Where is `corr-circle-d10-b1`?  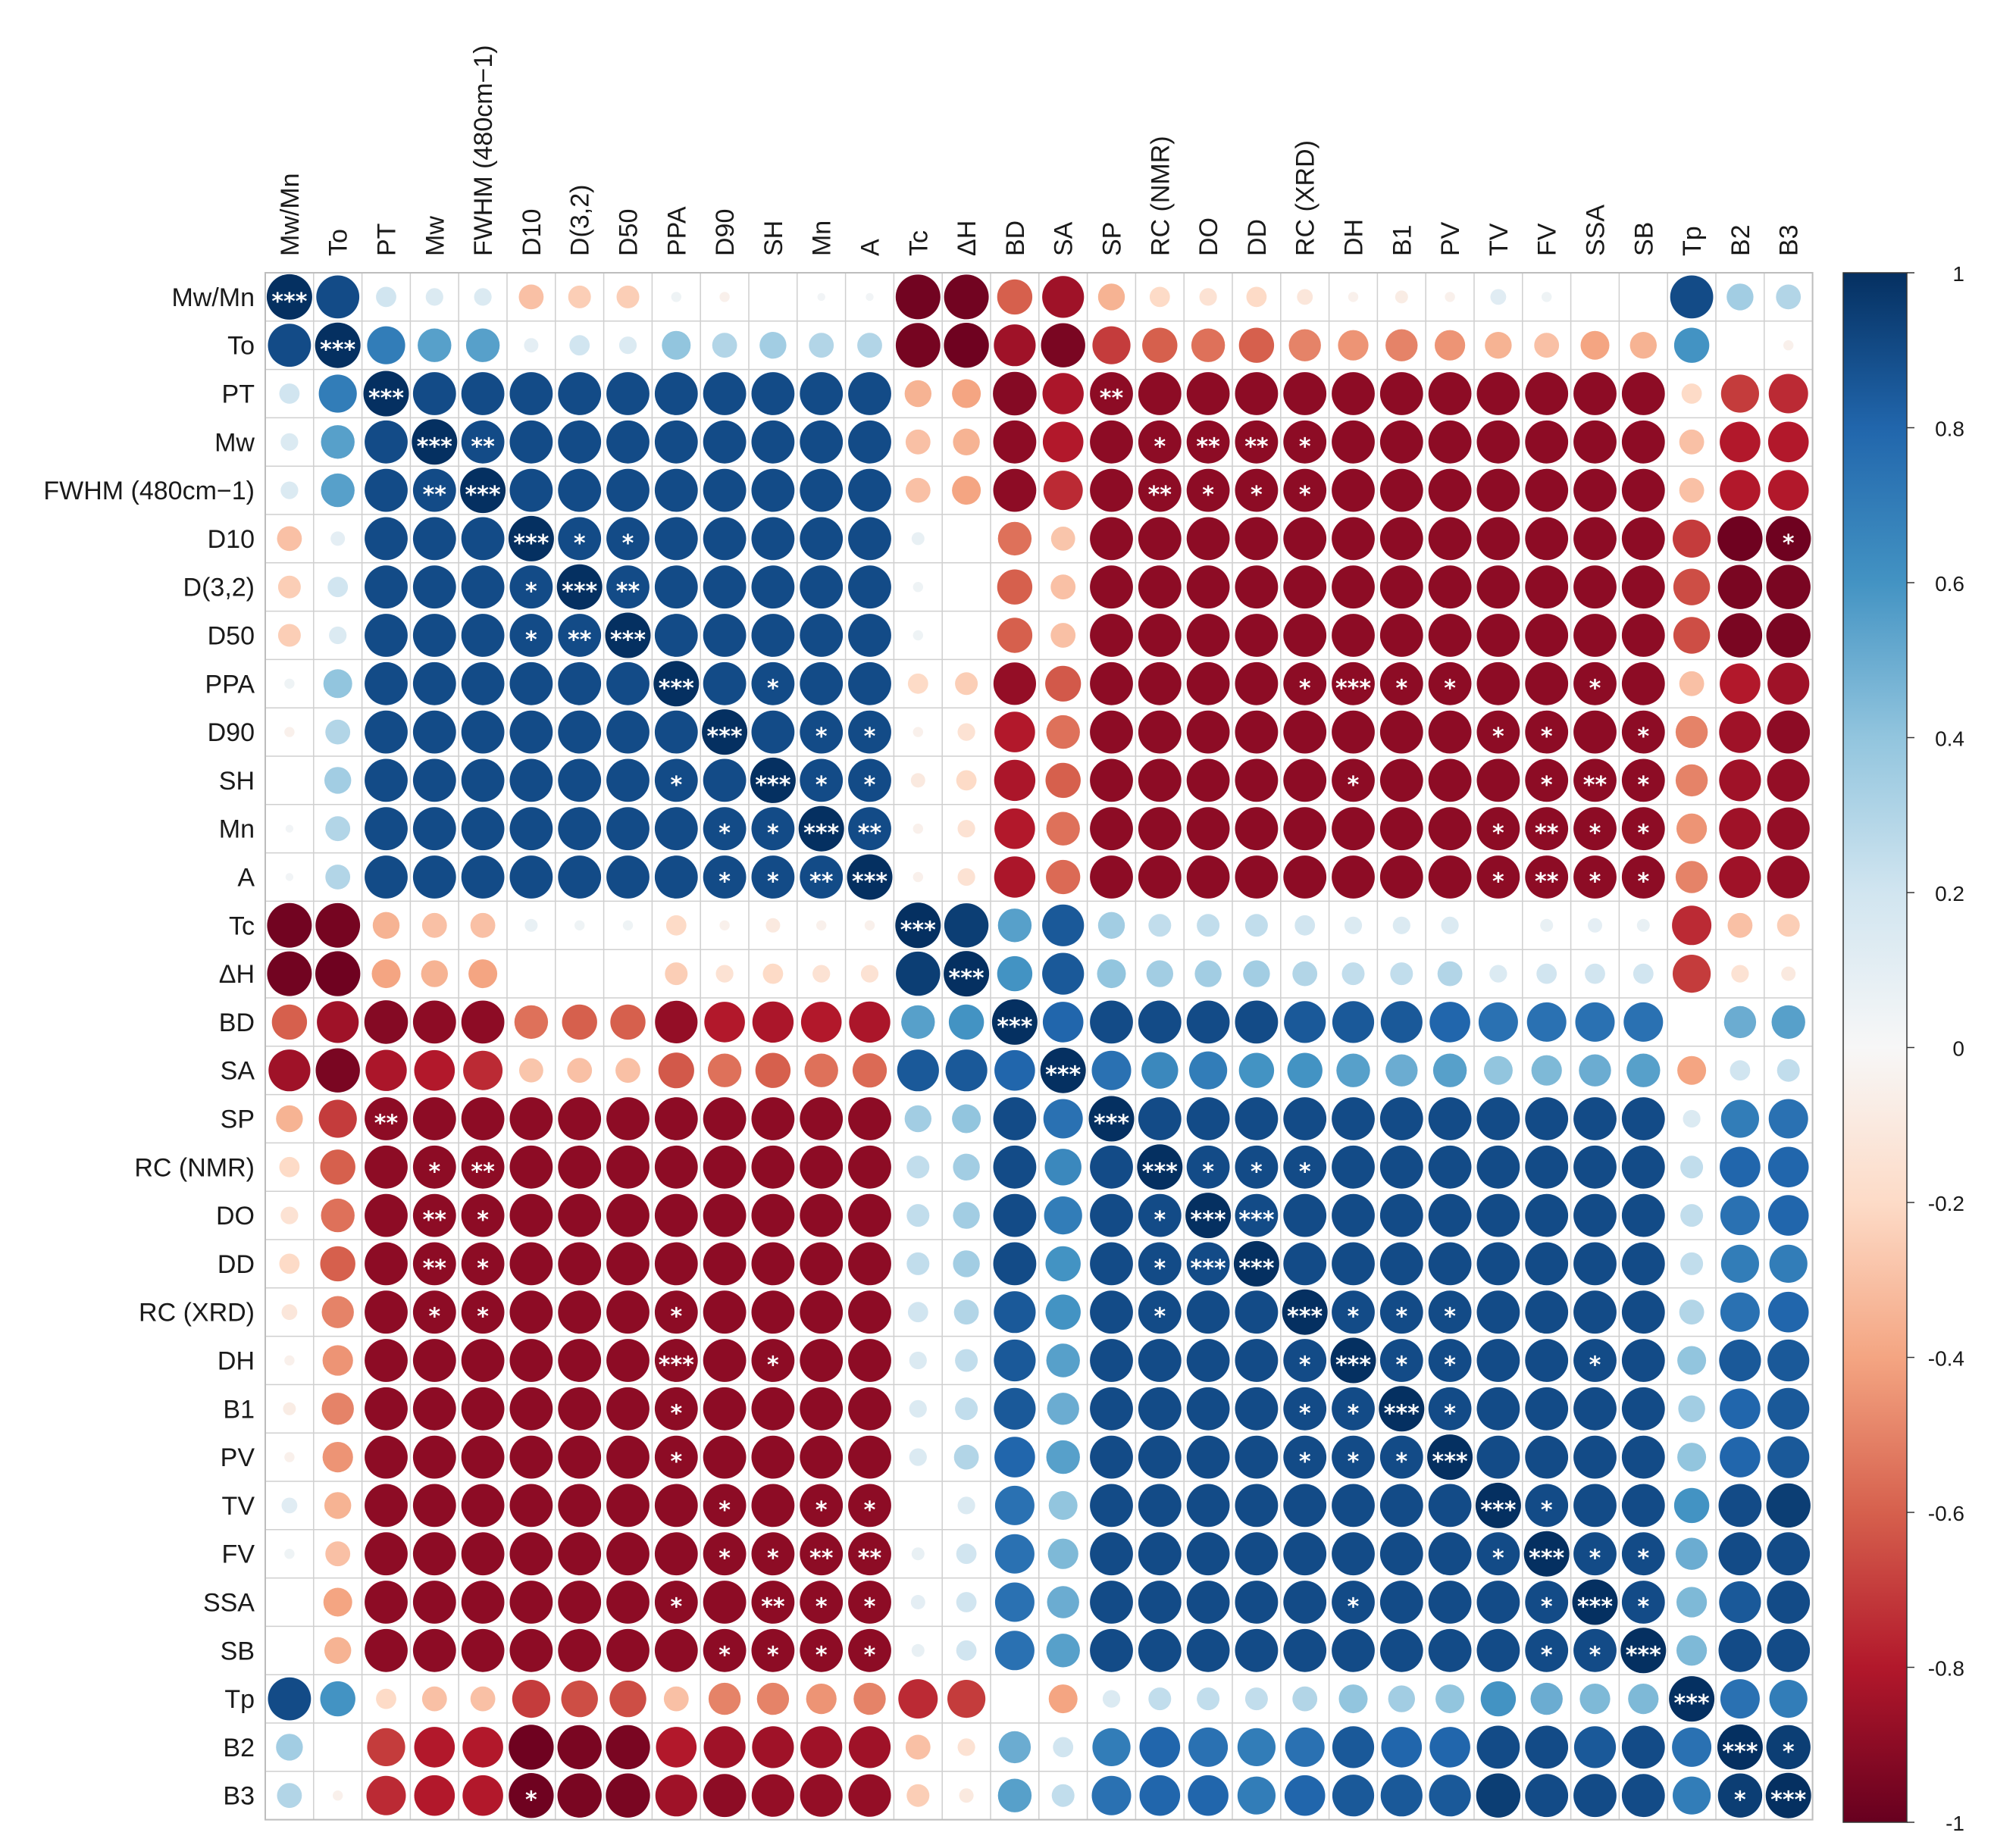 corr-circle-d10-b1 is located at coordinates (1401, 539).